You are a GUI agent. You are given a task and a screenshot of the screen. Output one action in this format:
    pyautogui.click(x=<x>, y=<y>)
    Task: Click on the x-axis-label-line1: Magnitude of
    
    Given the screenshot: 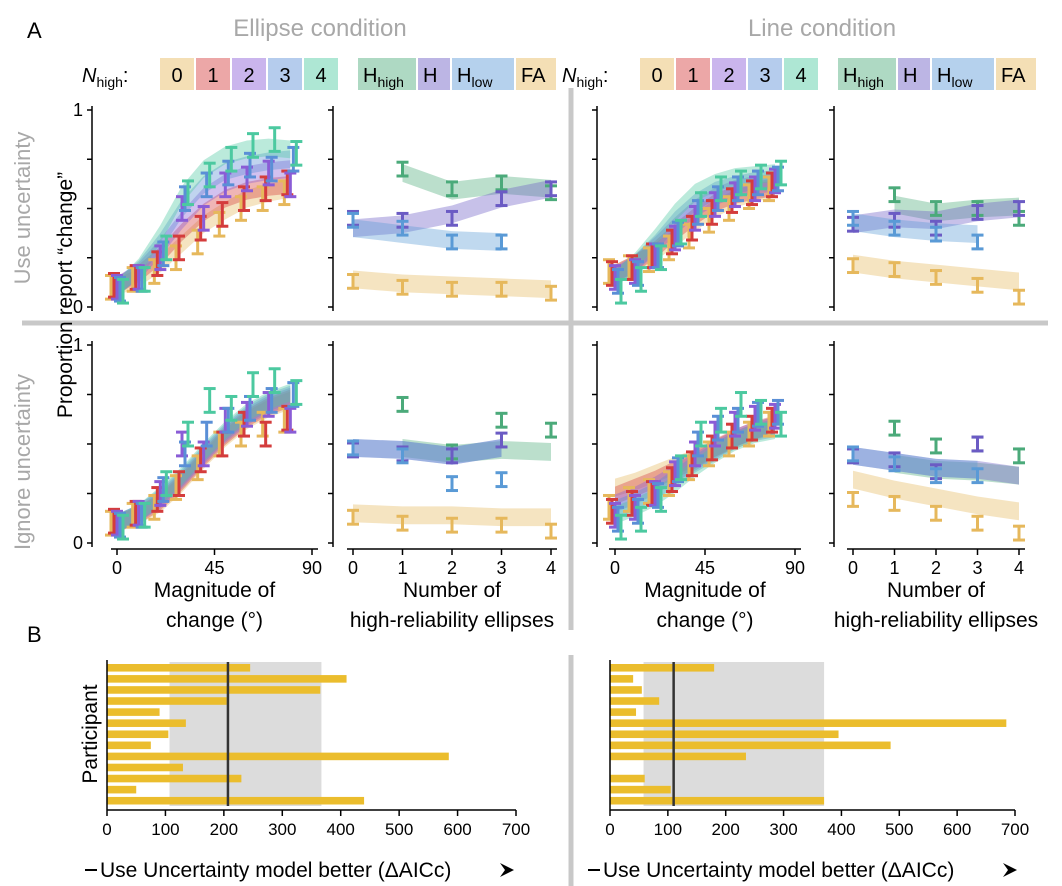 What is the action you would take?
    pyautogui.click(x=705, y=590)
    